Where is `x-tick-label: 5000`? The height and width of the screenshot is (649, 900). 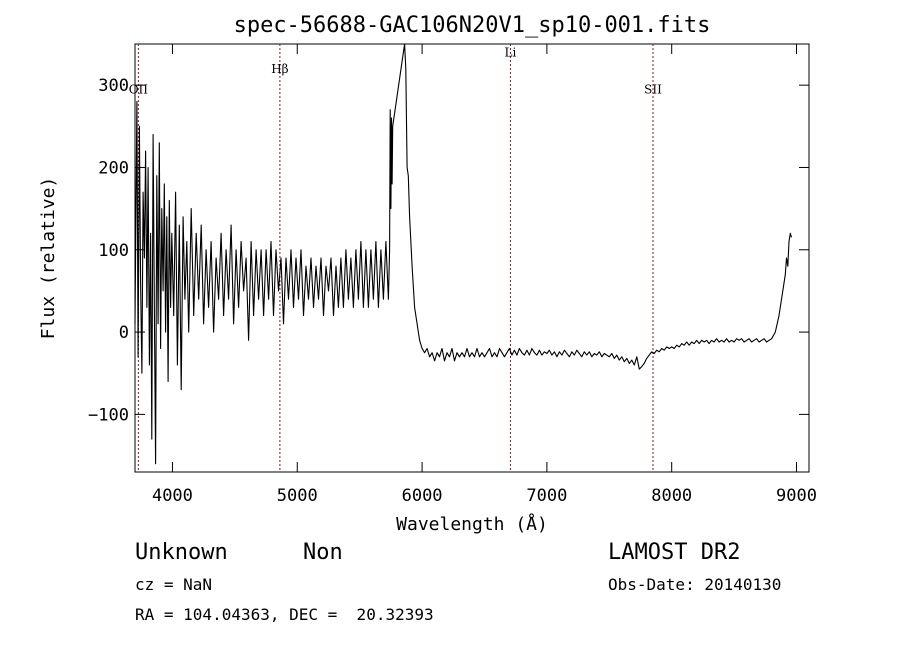
x-tick-label: 5000 is located at coordinates (297, 496).